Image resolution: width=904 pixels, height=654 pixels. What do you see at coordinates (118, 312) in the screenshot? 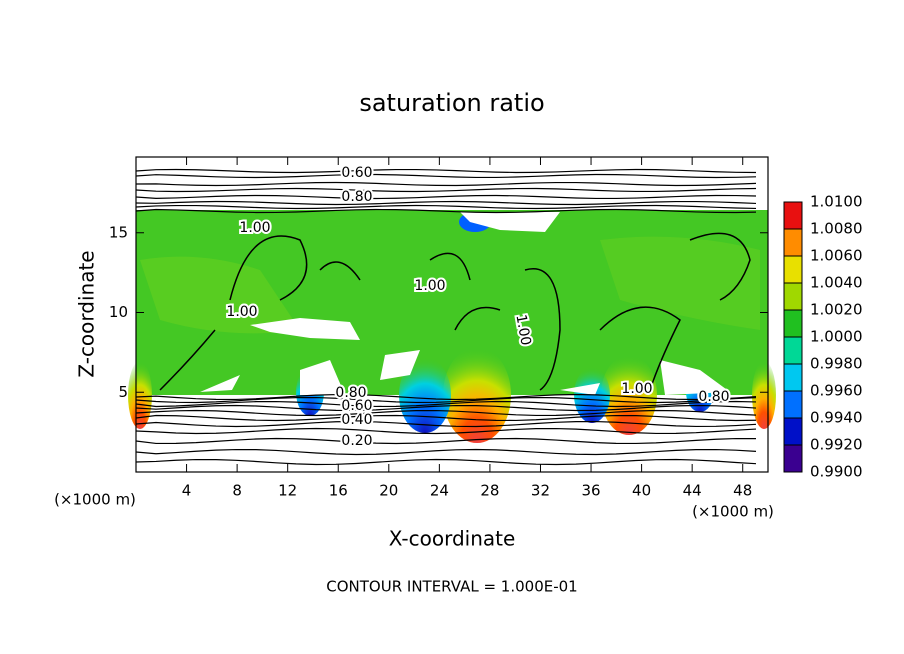
I see `y-tick-label: 10` at bounding box center [118, 312].